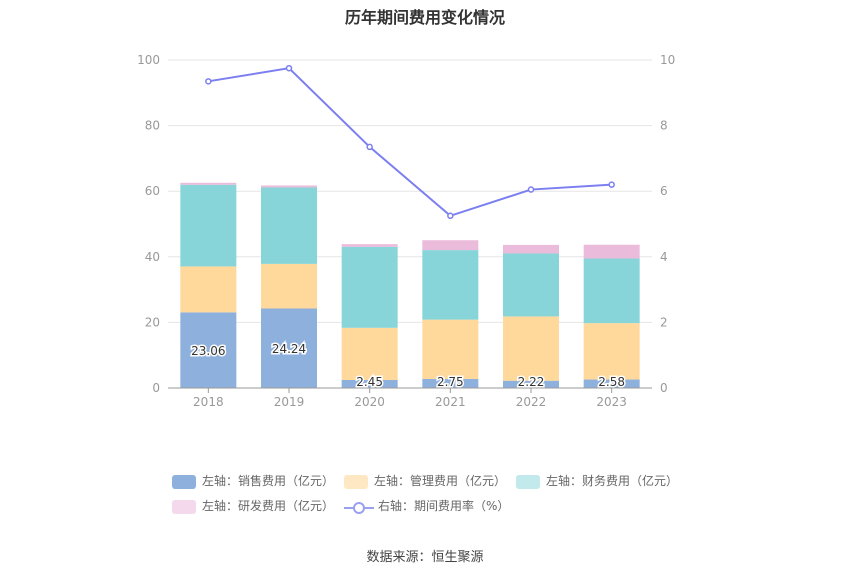  Describe the element at coordinates (148, 60) in the screenshot. I see `left-tick-label: 100` at that location.